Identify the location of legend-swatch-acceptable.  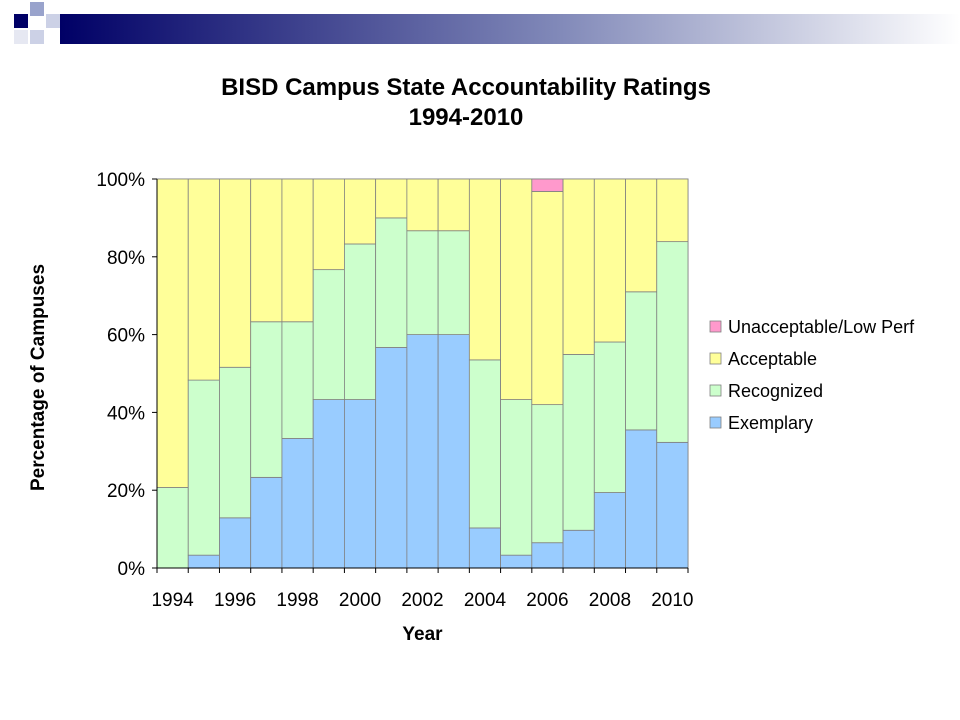
(715, 358).